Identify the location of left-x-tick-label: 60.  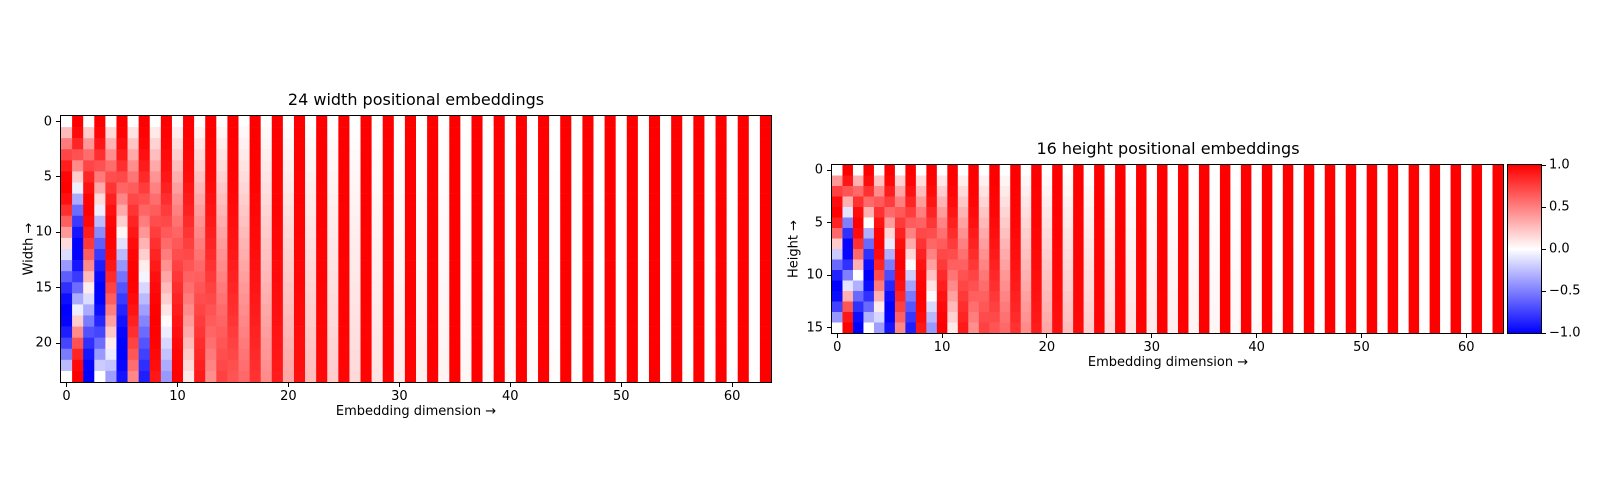
(732, 396).